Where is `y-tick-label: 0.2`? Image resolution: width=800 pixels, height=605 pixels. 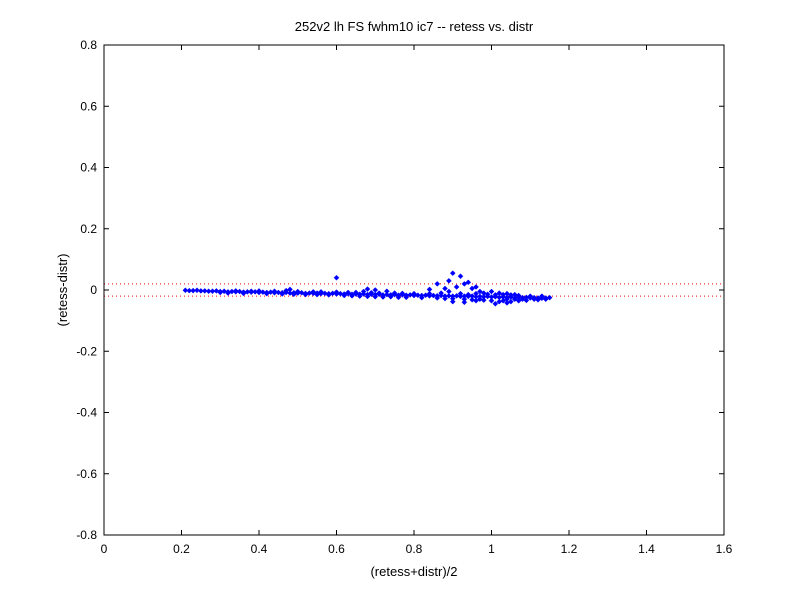
y-tick-label: 0.2 is located at coordinates (88, 229).